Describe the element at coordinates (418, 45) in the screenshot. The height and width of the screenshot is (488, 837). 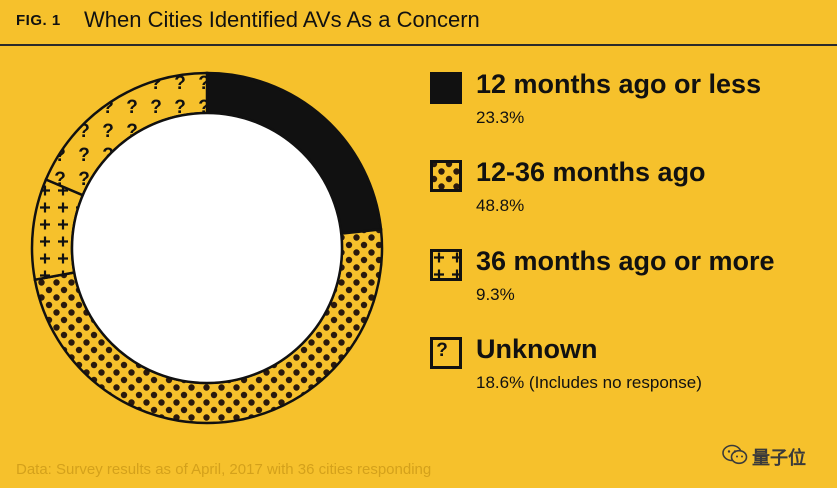
I see `header-divider` at that location.